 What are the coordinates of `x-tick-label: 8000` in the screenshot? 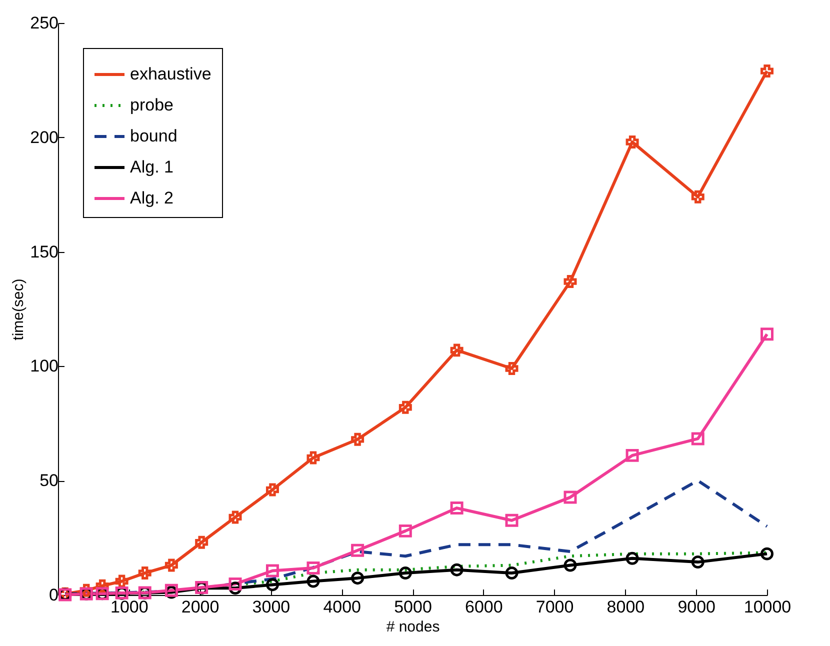 It's located at (625, 607).